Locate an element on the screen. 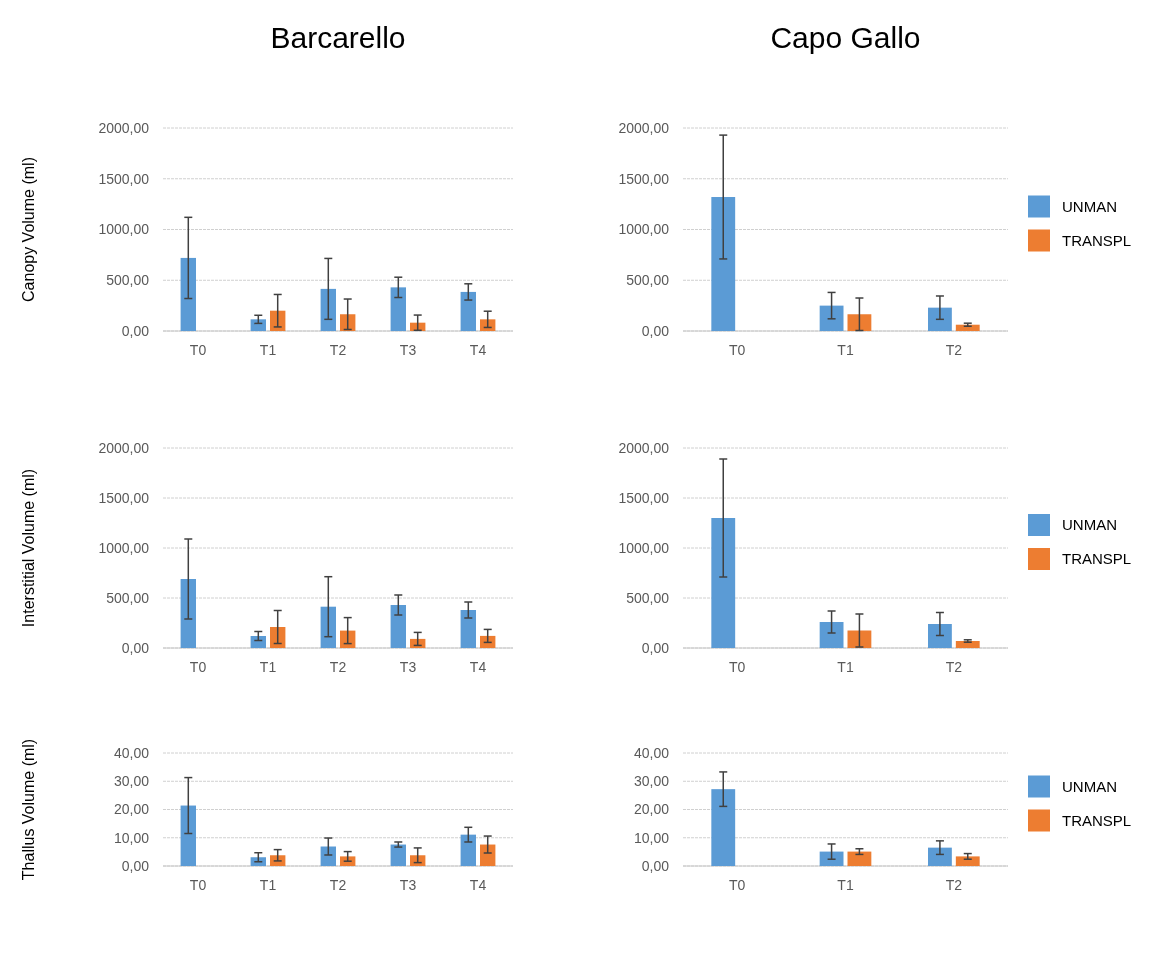 Image resolution: width=1167 pixels, height=980 pixels. y-axis-title: Thallus Volume (ml) is located at coordinates (28, 809).